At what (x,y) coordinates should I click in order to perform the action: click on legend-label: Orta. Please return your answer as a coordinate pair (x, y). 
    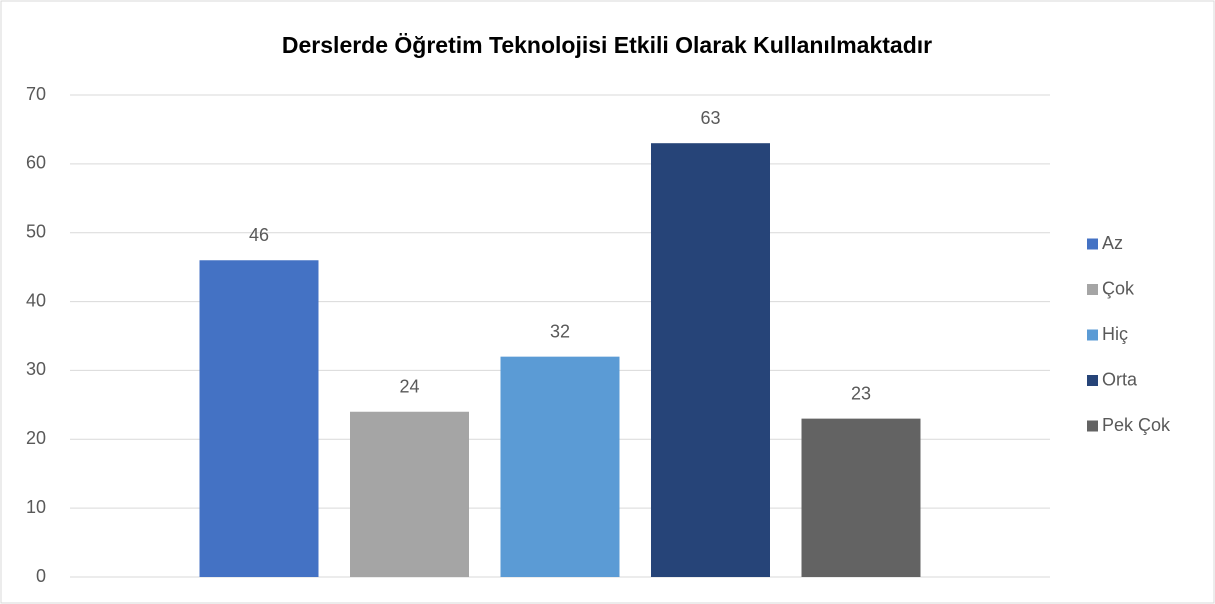
    Looking at the image, I should click on (1120, 379).